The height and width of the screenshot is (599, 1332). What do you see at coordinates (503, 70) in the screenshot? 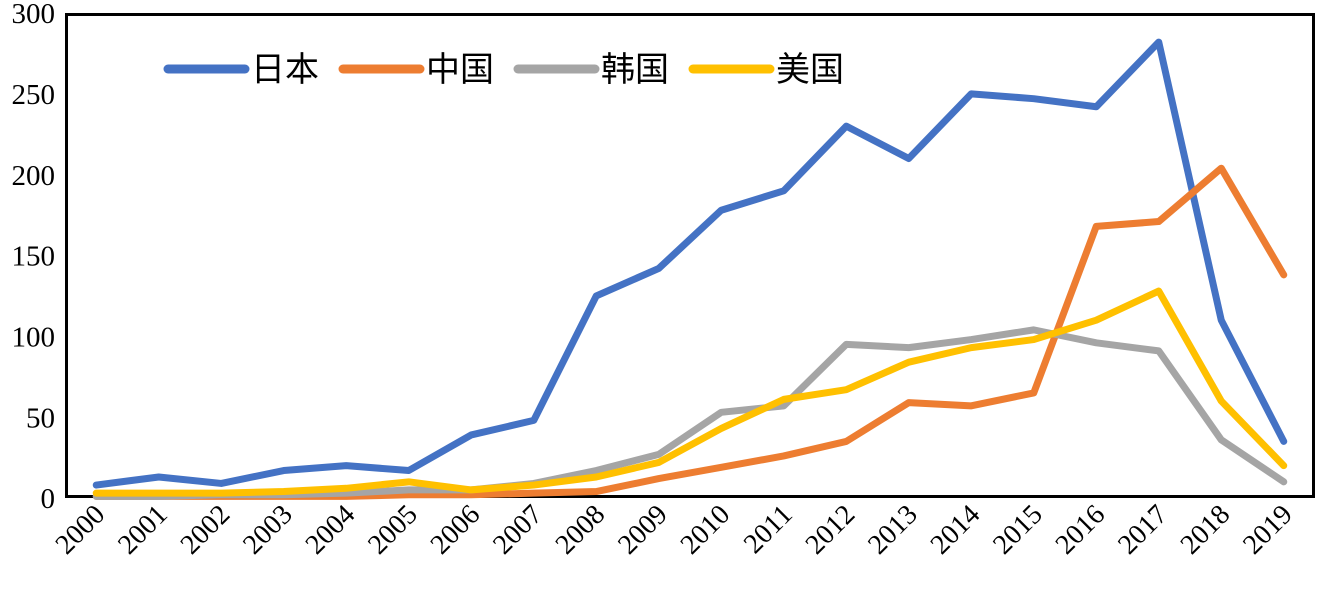
I see `legend: 日本 中国 韩国 美国` at bounding box center [503, 70].